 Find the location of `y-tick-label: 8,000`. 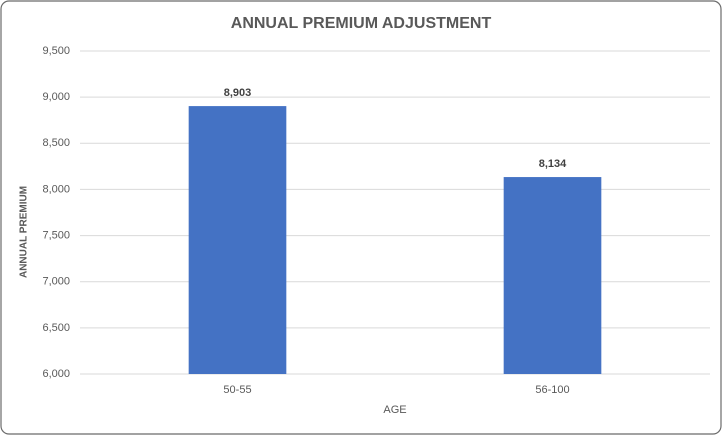

y-tick-label: 8,000 is located at coordinates (56, 189).